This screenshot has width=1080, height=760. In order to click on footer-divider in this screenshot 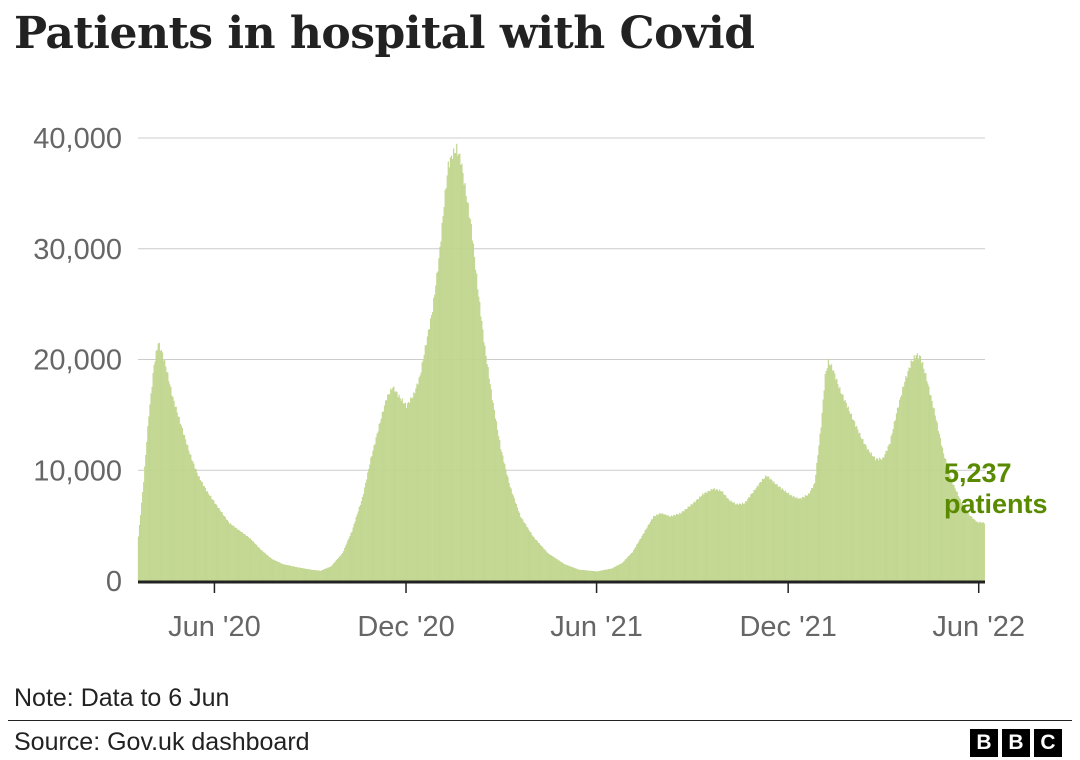, I will do `click(540, 720)`.